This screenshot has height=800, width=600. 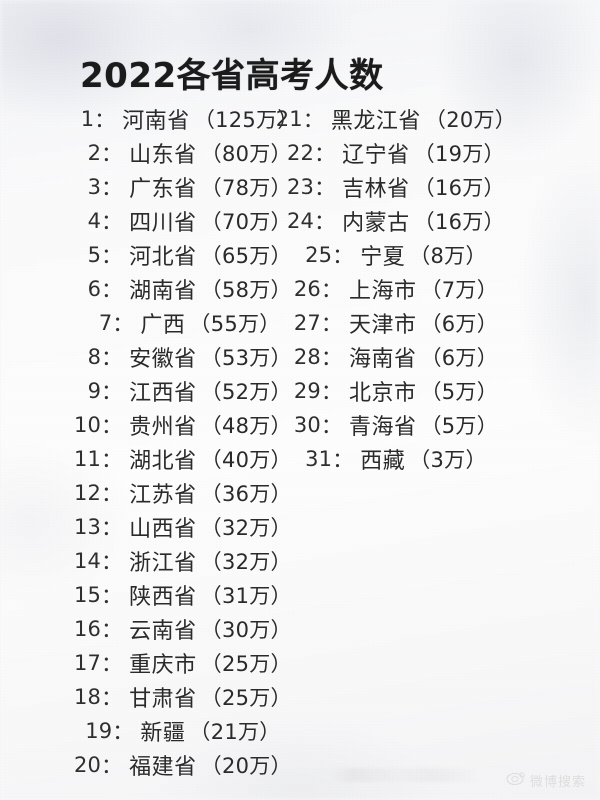 What do you see at coordinates (376, 223) in the screenshot?
I see `province-name: 内蒙古` at bounding box center [376, 223].